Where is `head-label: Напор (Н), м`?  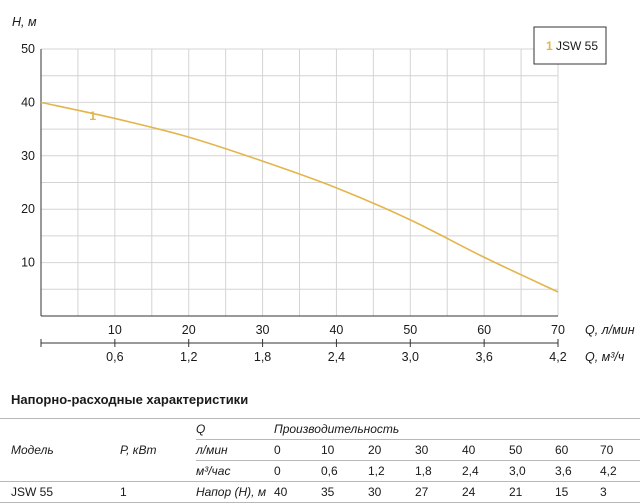
head-label: Напор (Н), м is located at coordinates (235, 492).